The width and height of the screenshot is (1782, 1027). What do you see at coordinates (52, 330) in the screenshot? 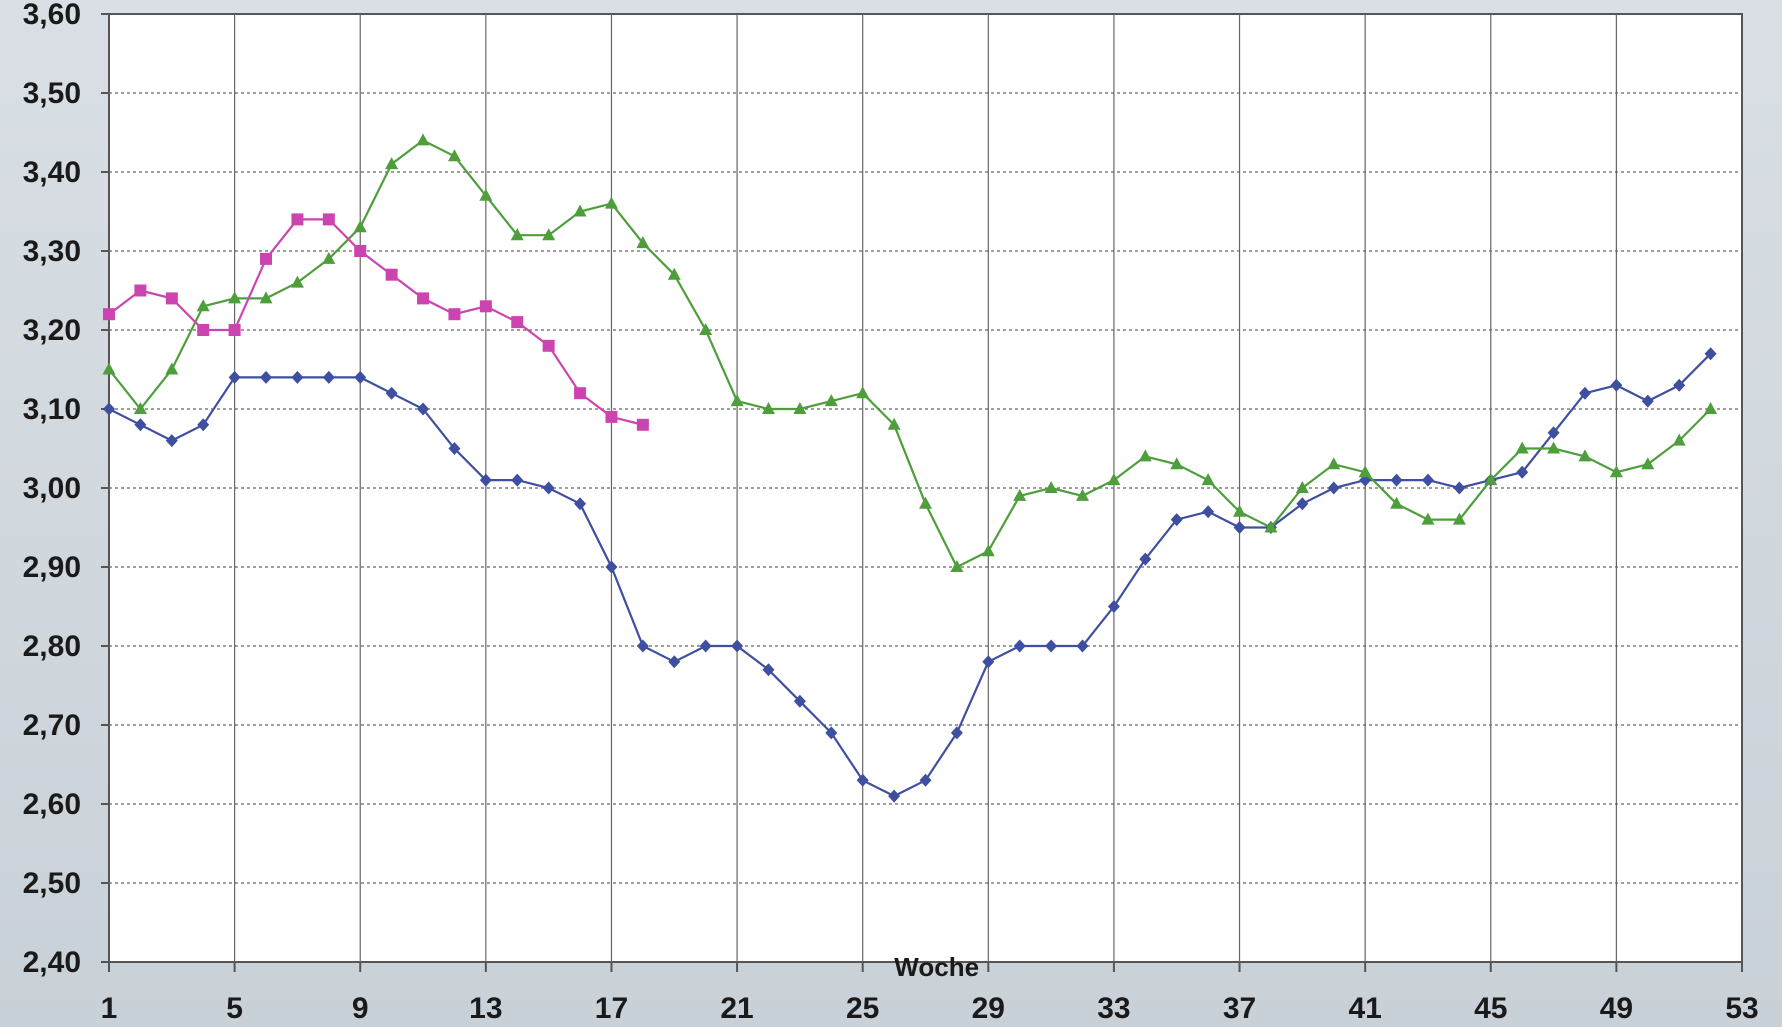
I see `y-tick-label: 3,20` at bounding box center [52, 330].